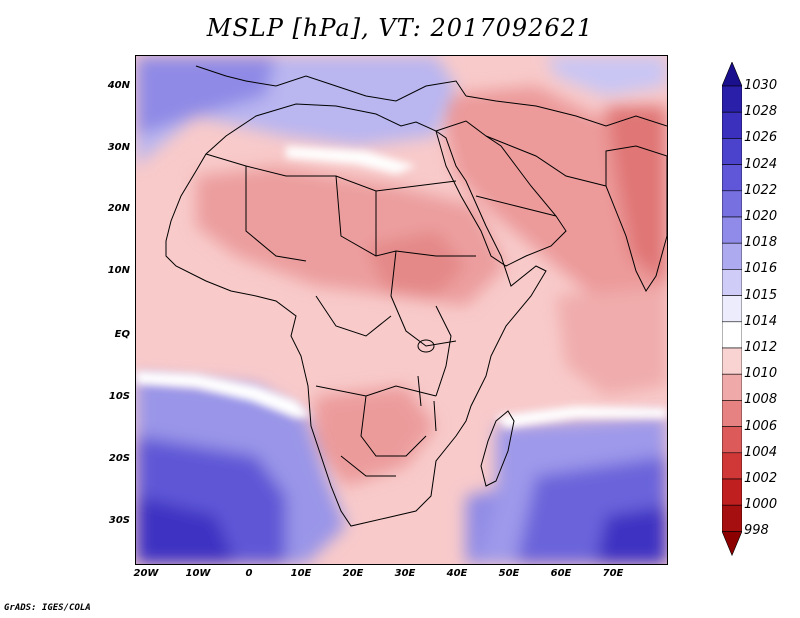 The image size is (800, 618). Describe the element at coordinates (435, 416) in the screenshot. I see `lake-malawi` at that location.